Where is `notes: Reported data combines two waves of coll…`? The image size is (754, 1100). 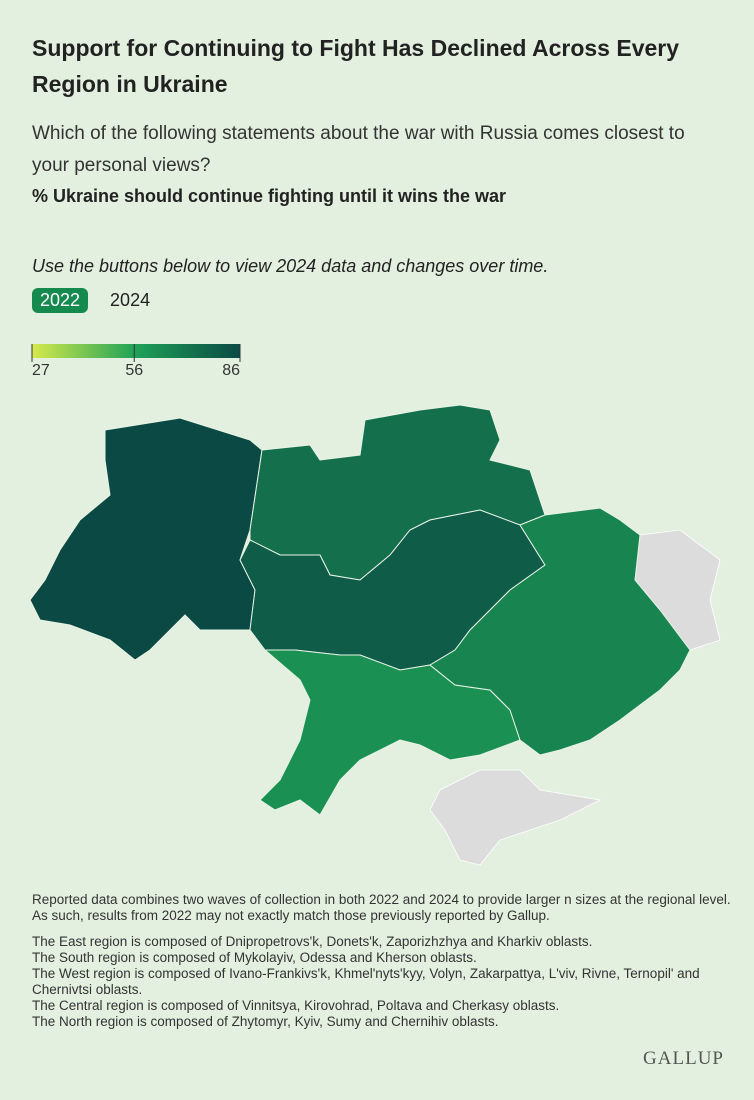 notes: Reported data combines two waves of coll… is located at coordinates (382, 961).